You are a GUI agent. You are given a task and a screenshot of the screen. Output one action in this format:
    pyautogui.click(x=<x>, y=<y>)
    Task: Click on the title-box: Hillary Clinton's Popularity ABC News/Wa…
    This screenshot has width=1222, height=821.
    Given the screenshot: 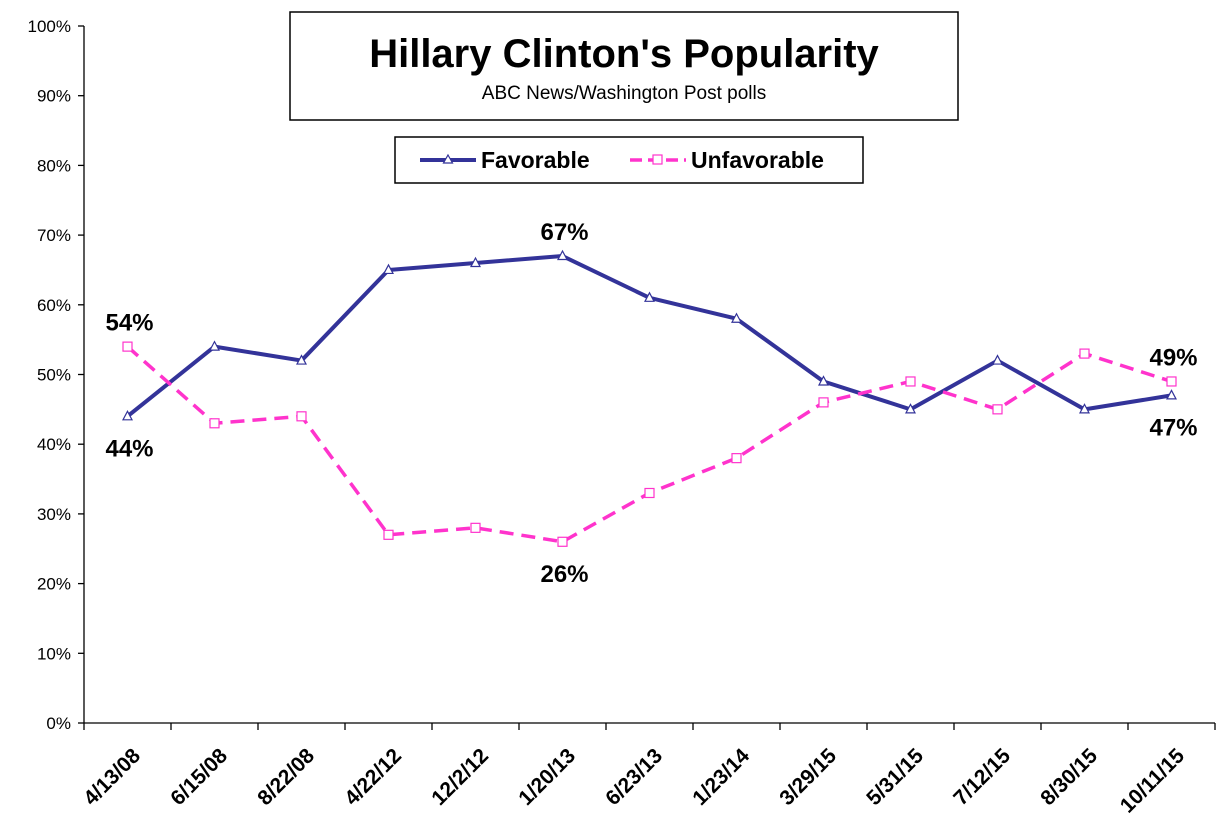 What is the action you would take?
    pyautogui.click(x=624, y=66)
    